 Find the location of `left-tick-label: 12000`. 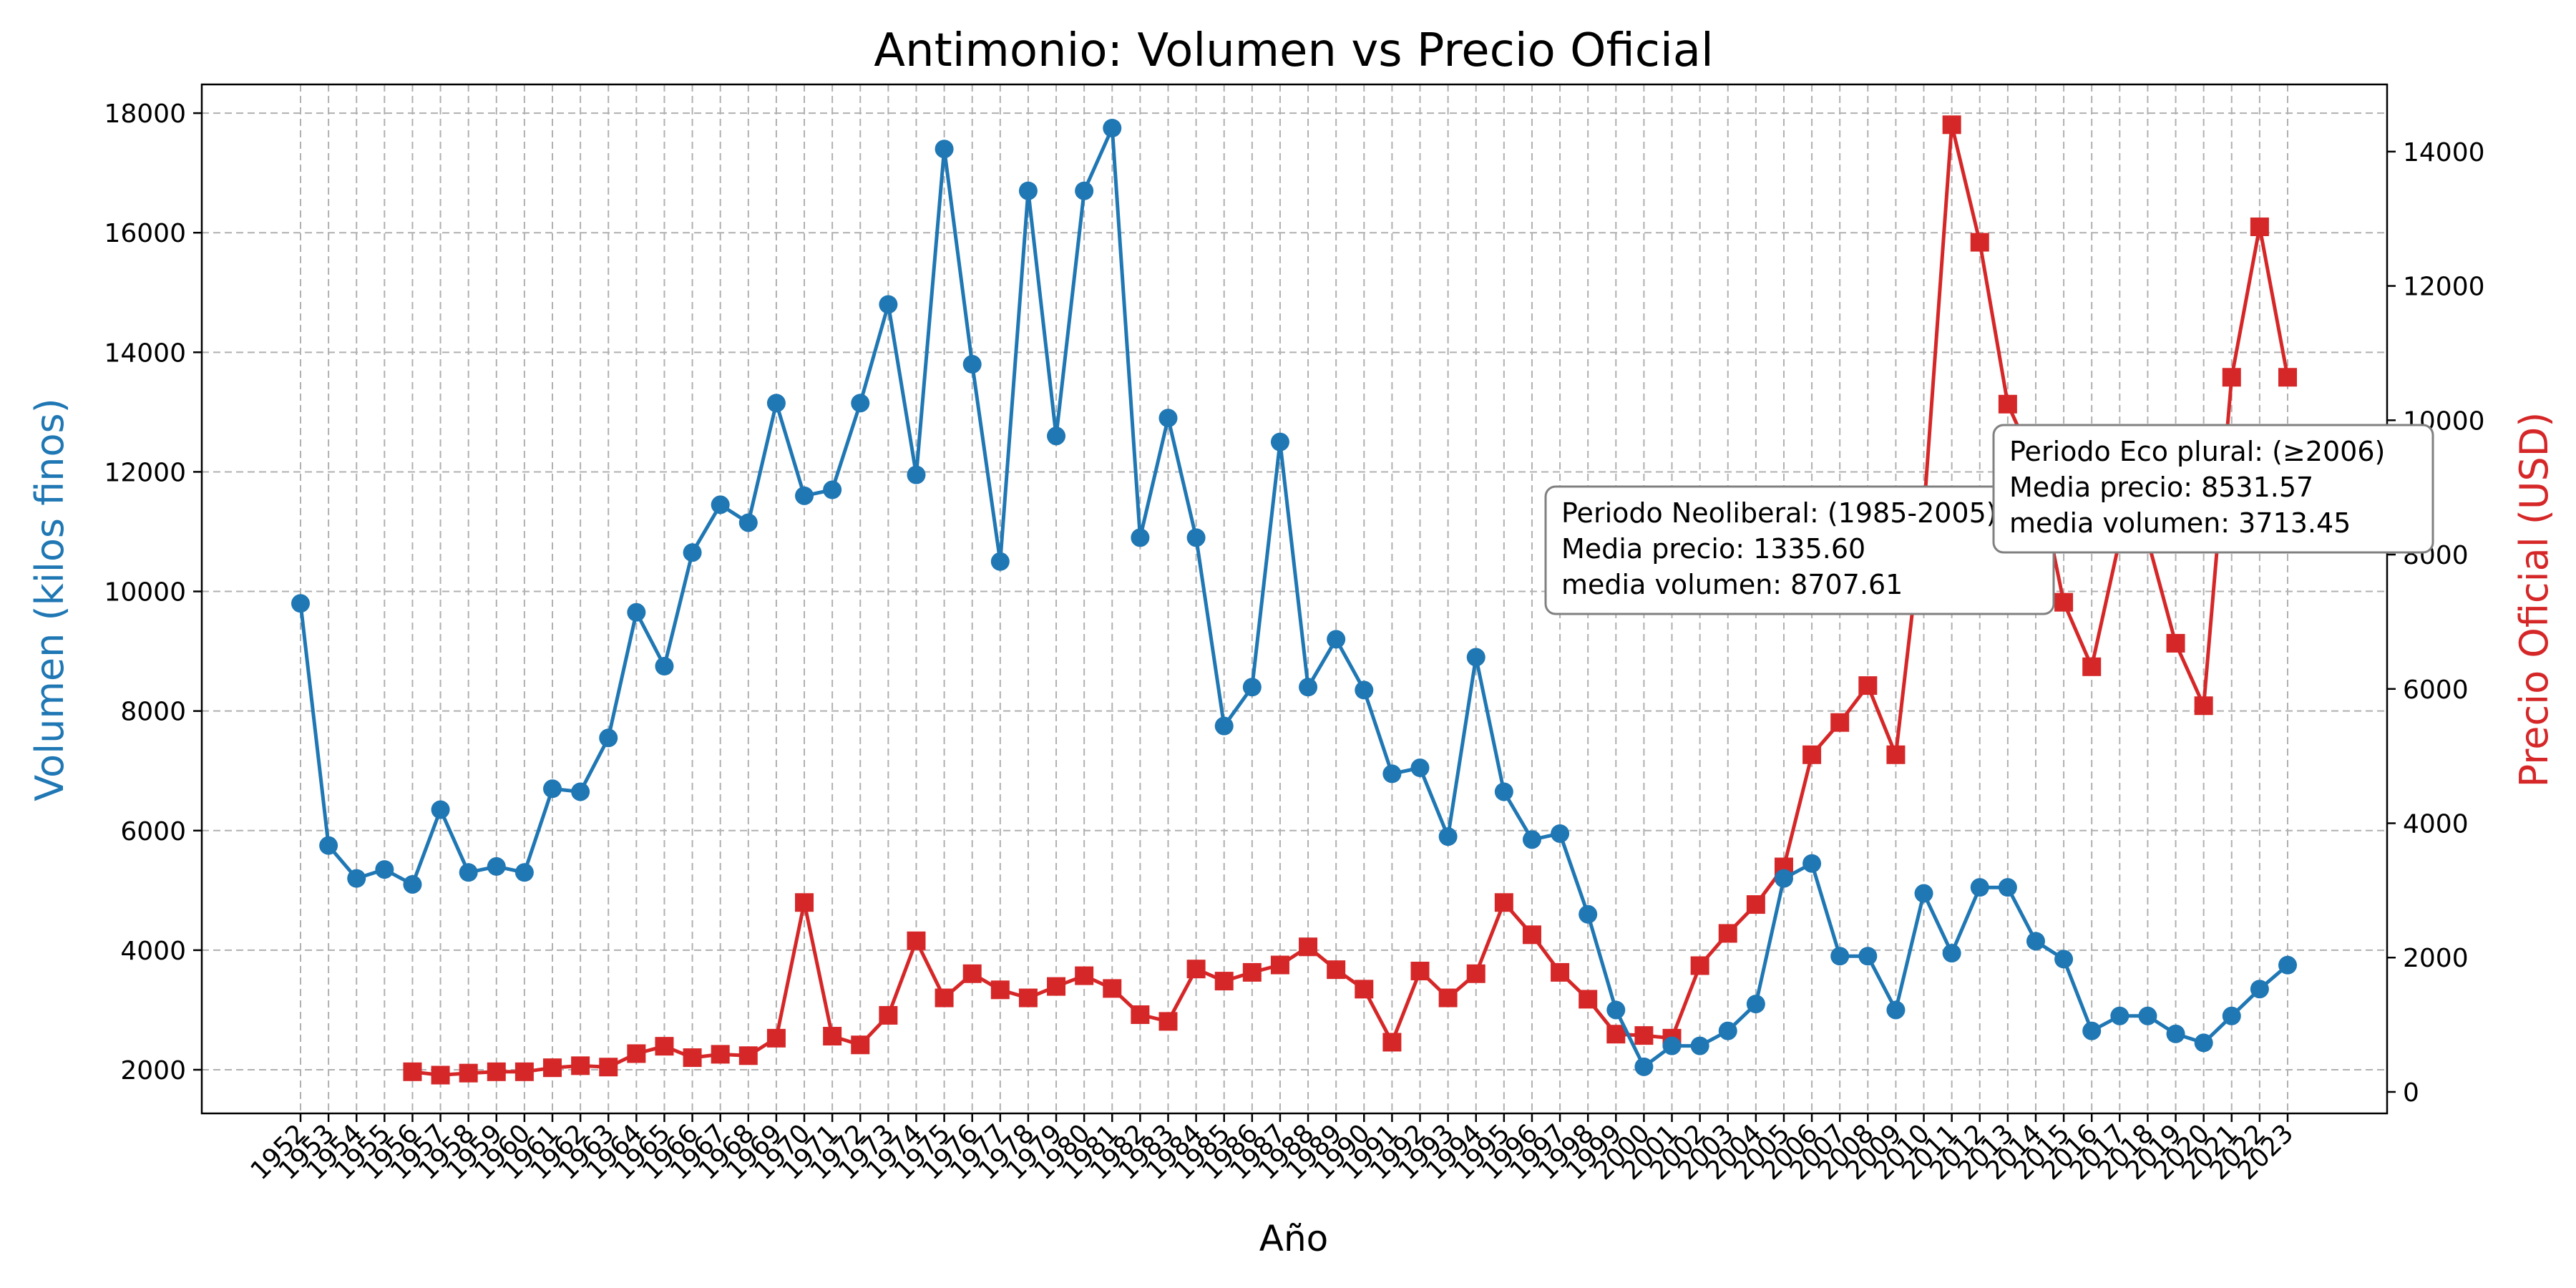

left-tick-label: 12000 is located at coordinates (145, 472).